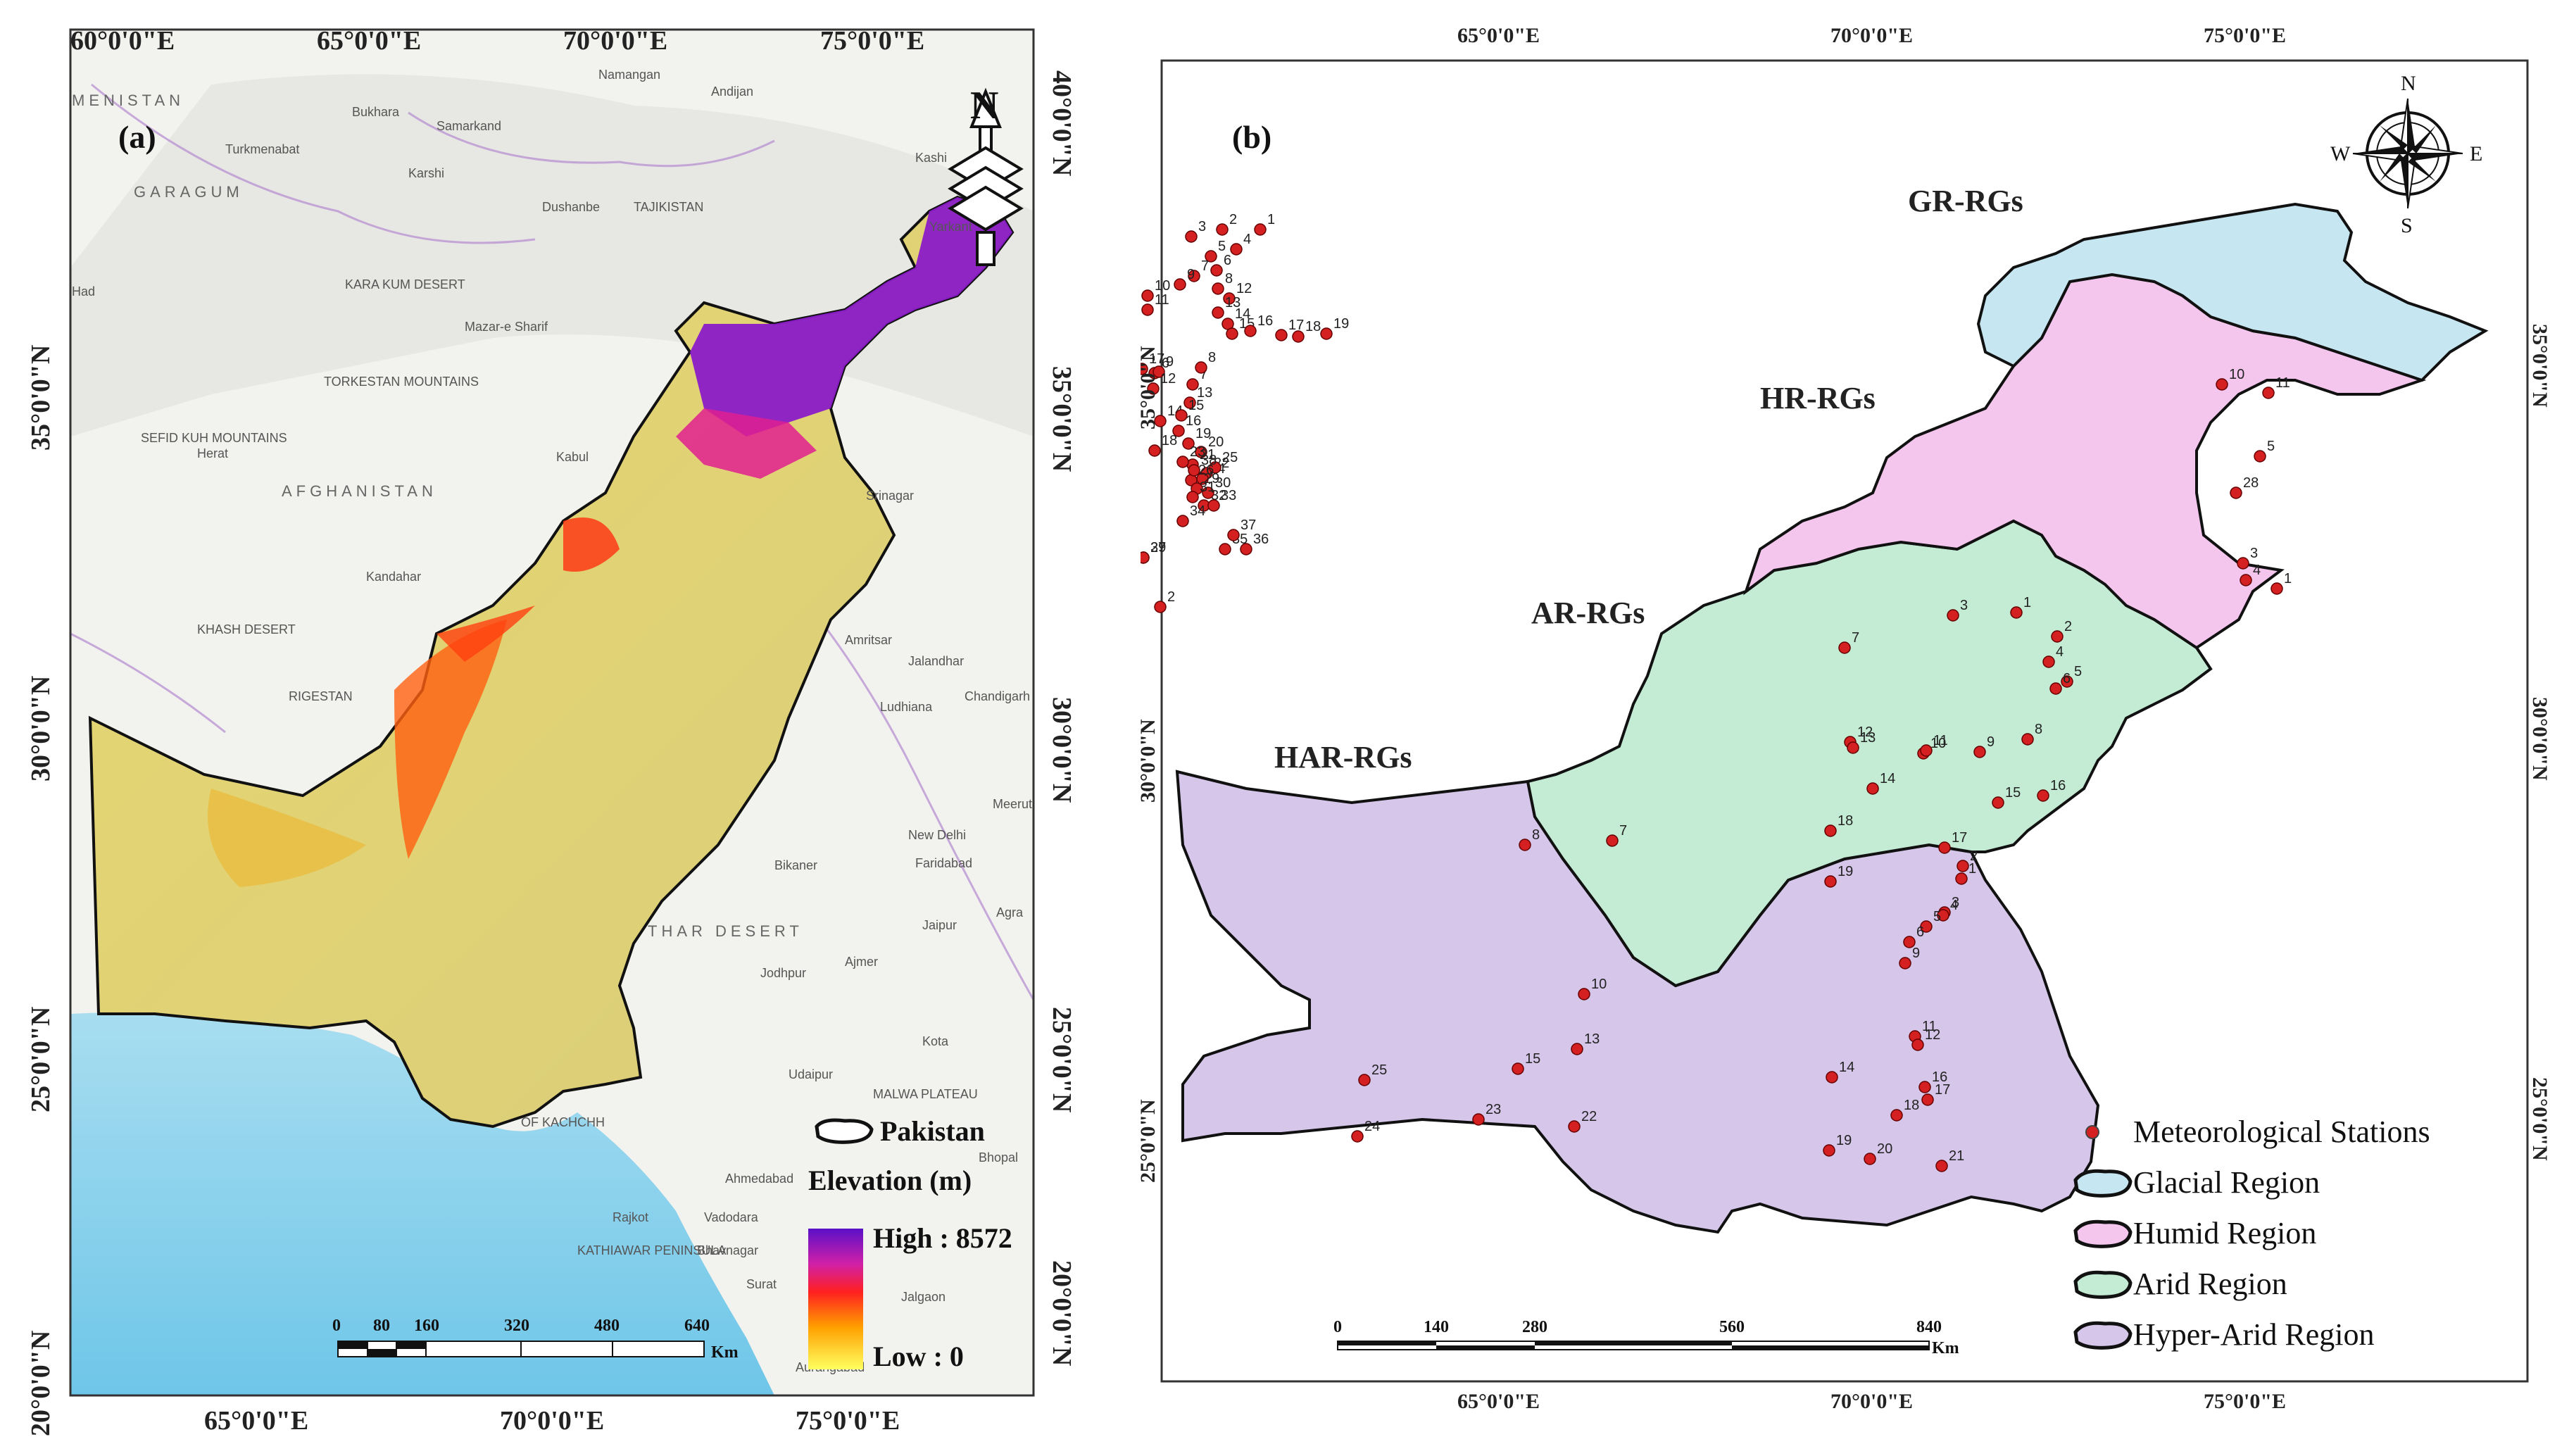 The image size is (2550, 1456). Describe the element at coordinates (1964, 605) in the screenshot. I see `station-label-ar-3: 3` at that location.